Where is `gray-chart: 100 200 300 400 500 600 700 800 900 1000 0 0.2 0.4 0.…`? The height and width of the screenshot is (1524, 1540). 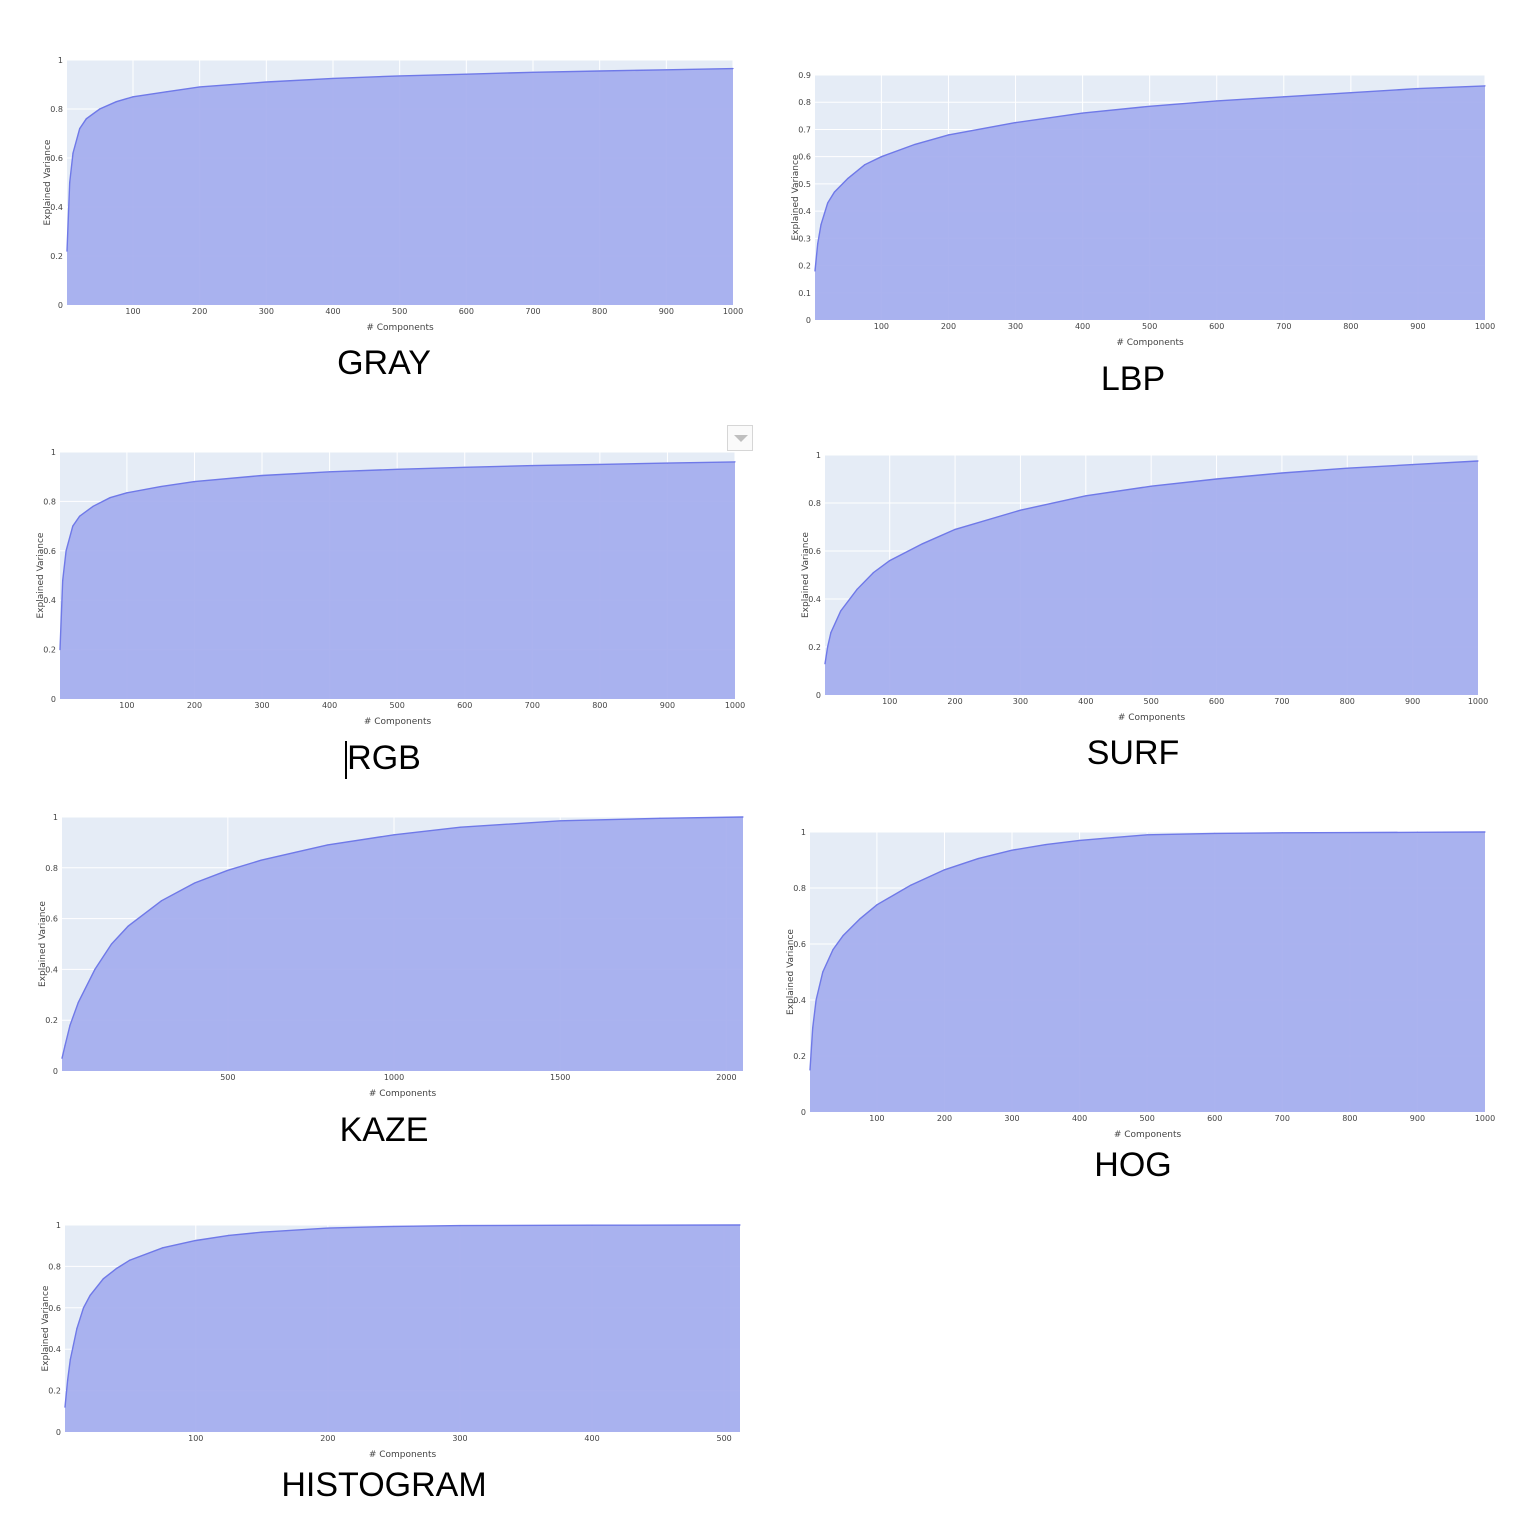 gray-chart: 100 200 300 400 500 600 700 800 900 1000 0 0.2 0.4 0.… is located at coordinates (393, 194).